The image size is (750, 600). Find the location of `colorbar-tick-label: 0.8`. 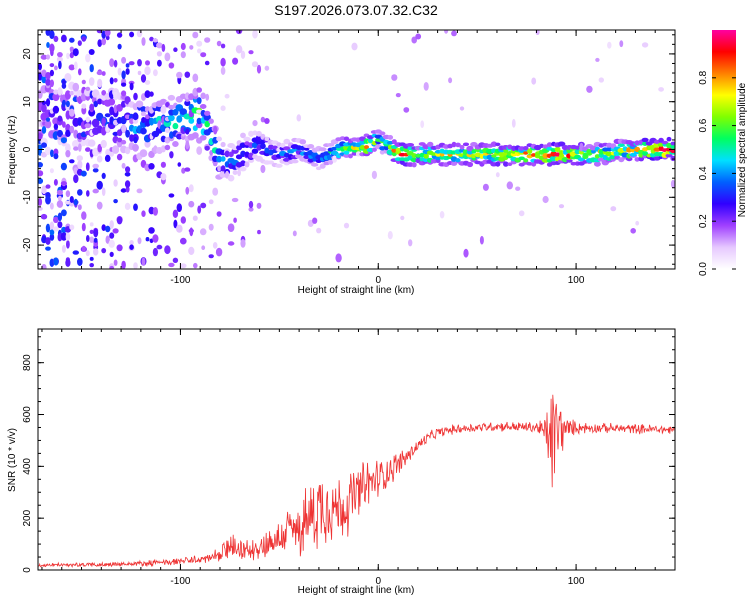

colorbar-tick-label: 0.8 is located at coordinates (703, 77).